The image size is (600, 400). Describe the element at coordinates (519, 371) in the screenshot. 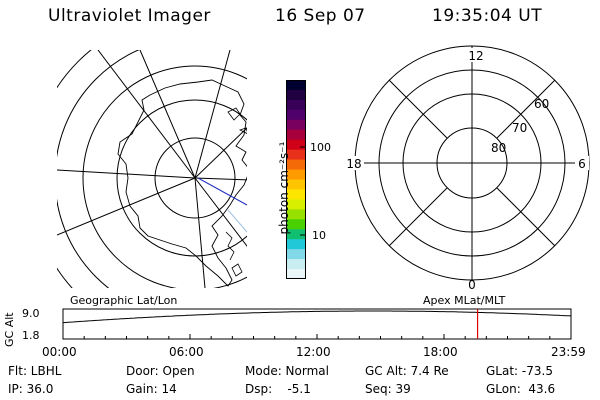

I see `glat-info: GLat: -73.5` at that location.